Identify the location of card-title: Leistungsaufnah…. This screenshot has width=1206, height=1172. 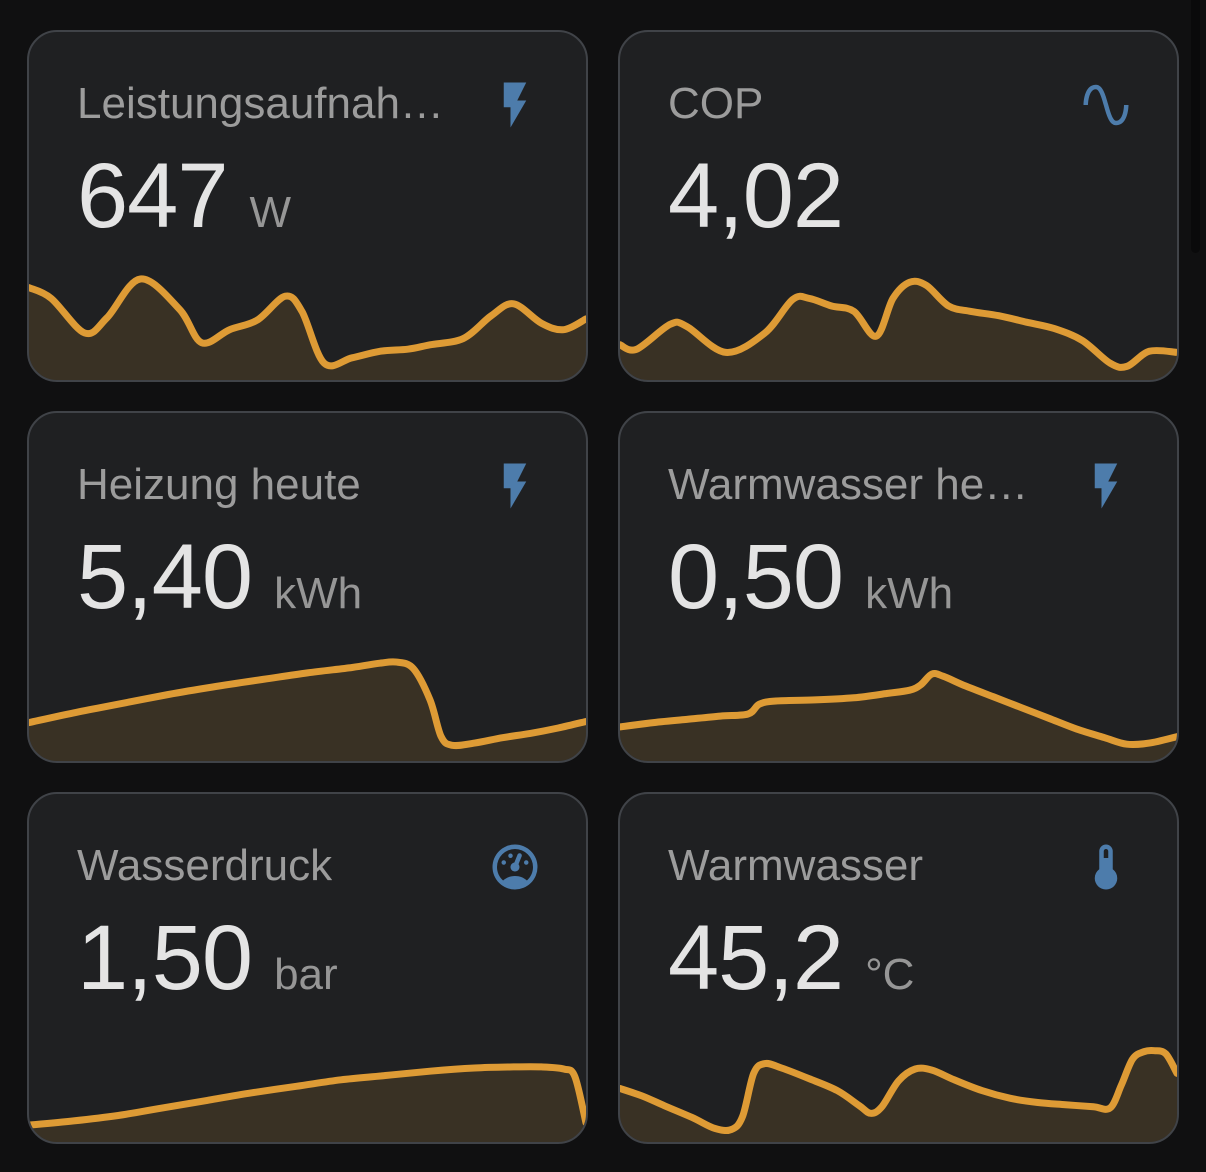
(260, 103).